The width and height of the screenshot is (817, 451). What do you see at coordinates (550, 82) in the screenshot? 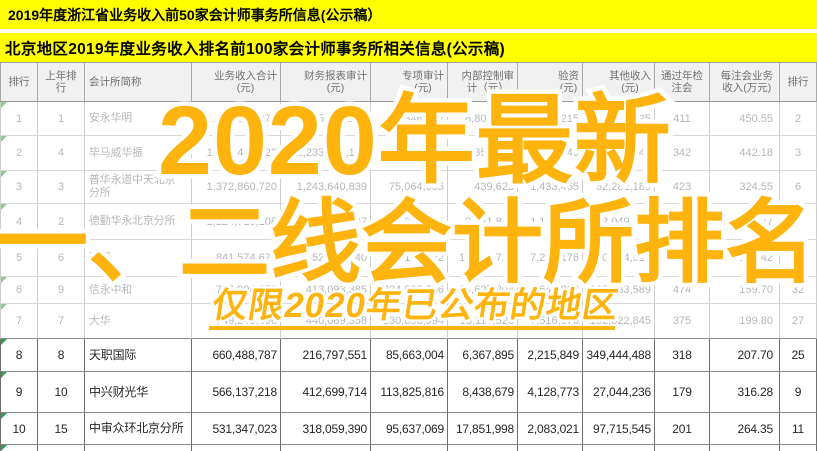
I see `col-header-capital-verification: 验资 (元)` at bounding box center [550, 82].